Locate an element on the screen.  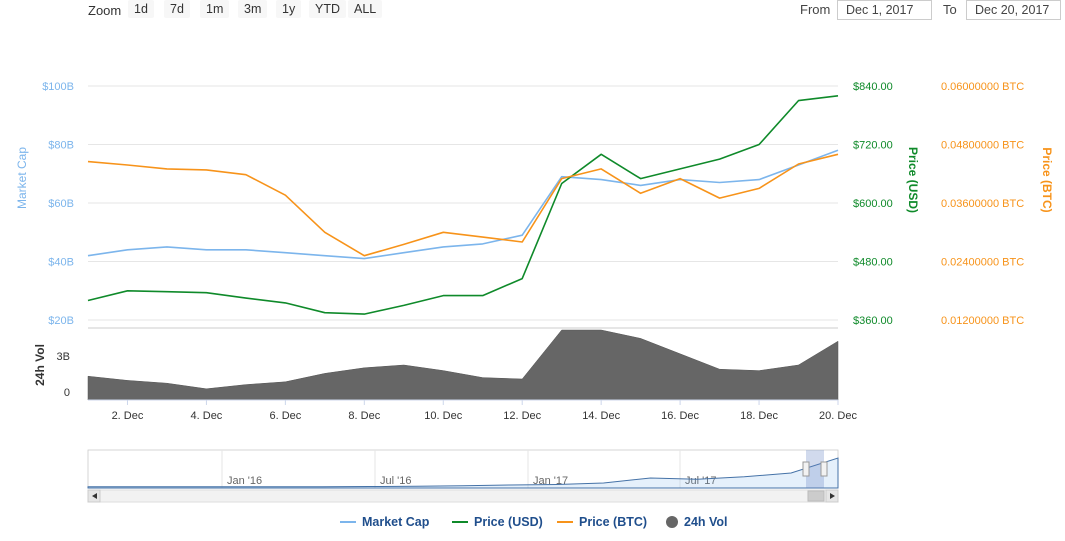
from-label: From is located at coordinates (815, 9).